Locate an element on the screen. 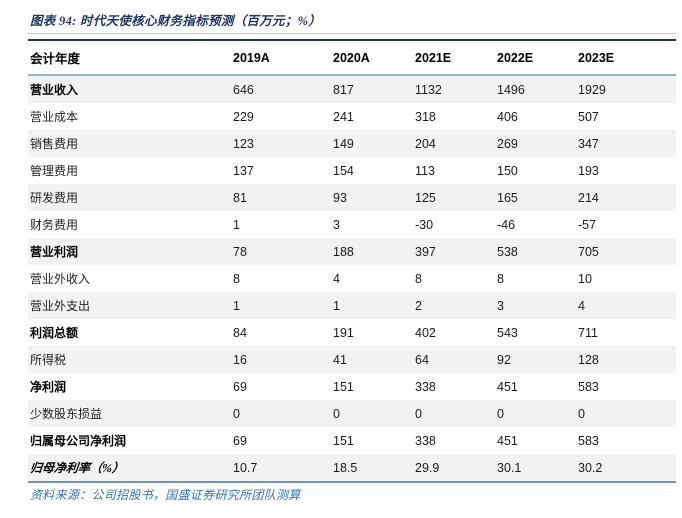 The image size is (682, 518). row-label: 营业成本 is located at coordinates (54, 117).